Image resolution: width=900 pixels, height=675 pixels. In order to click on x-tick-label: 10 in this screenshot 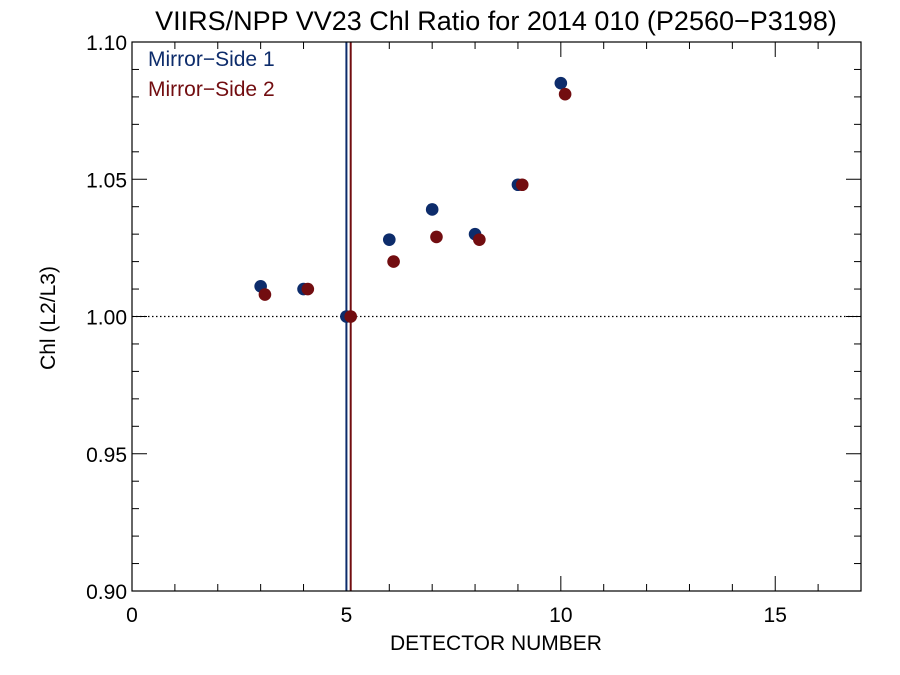, I will do `click(560, 615)`.